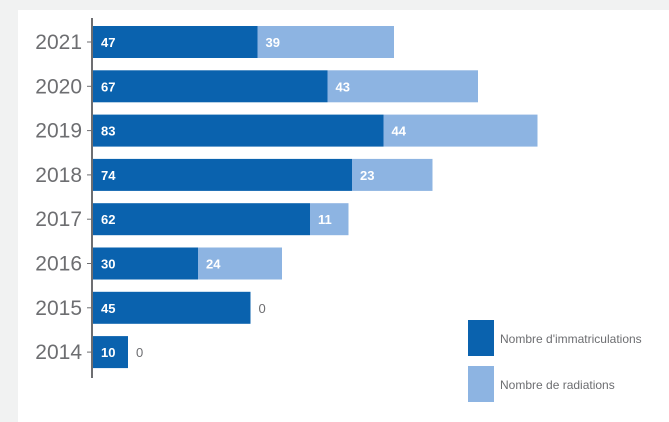 Image resolution: width=669 pixels, height=422 pixels. Describe the element at coordinates (58, 264) in the screenshot. I see `y-tick-label: 2016` at that location.